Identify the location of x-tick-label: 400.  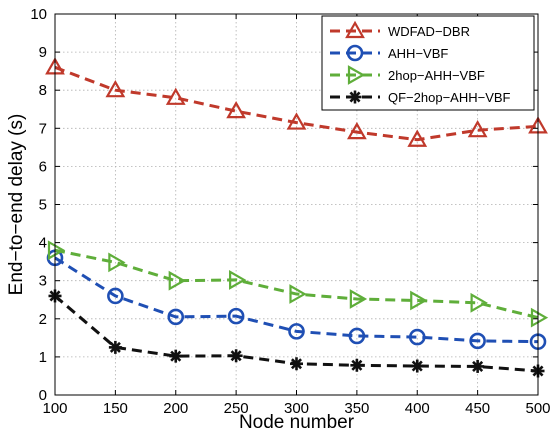
(417, 408).